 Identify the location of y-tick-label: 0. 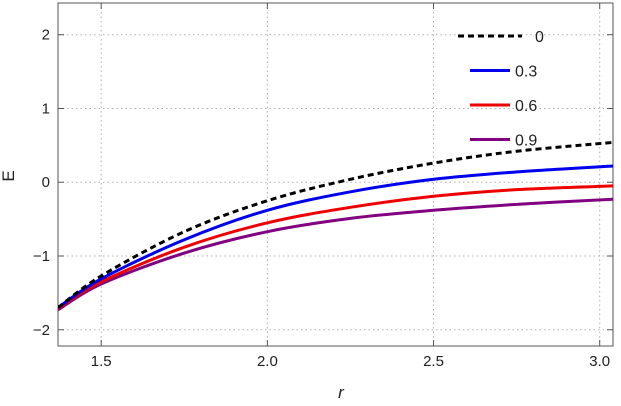
(46, 182).